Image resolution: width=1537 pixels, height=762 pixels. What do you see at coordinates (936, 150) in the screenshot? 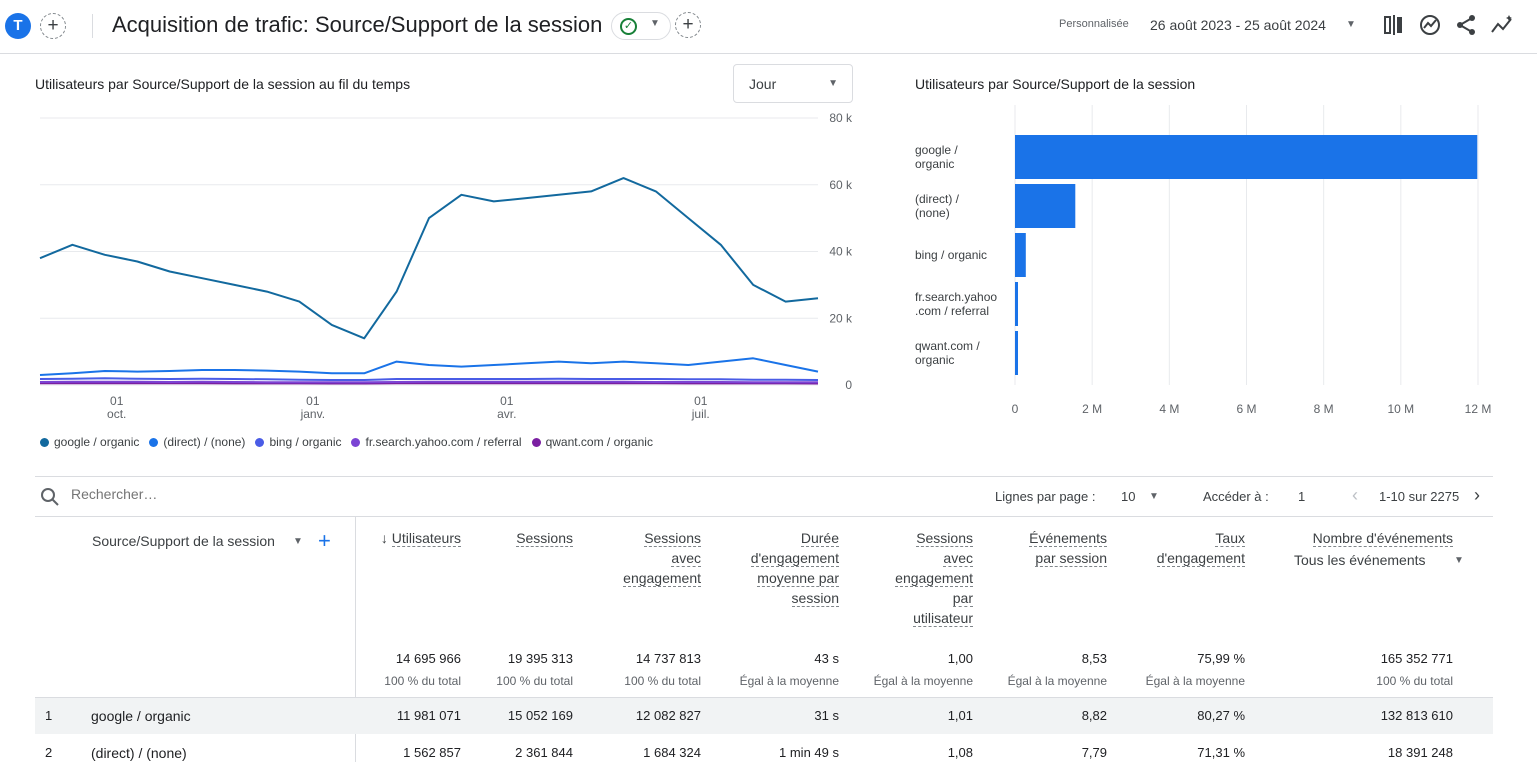
I see `category-label: google /` at bounding box center [936, 150].